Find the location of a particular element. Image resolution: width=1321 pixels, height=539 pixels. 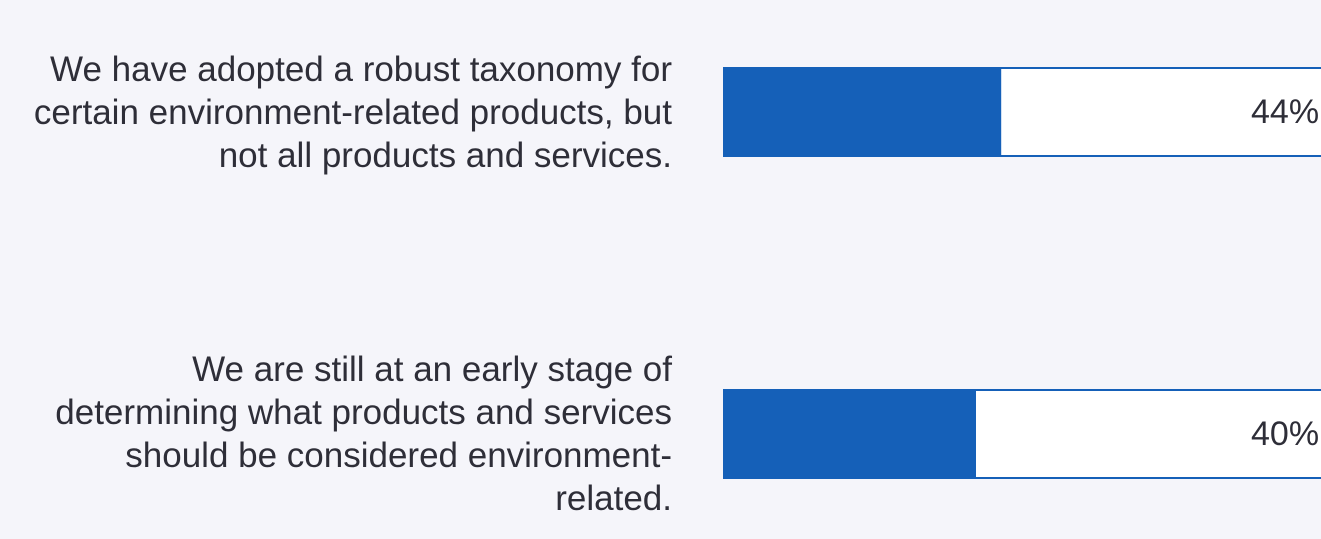

value-label: 40% is located at coordinates (1285, 434).